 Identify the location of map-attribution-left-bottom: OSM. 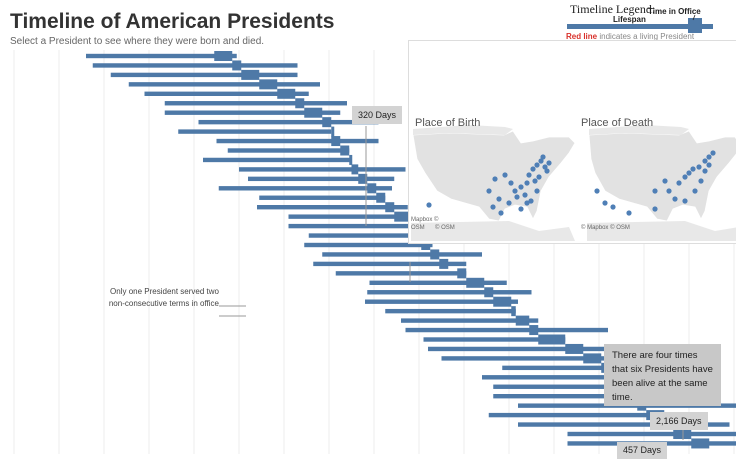
(418, 228).